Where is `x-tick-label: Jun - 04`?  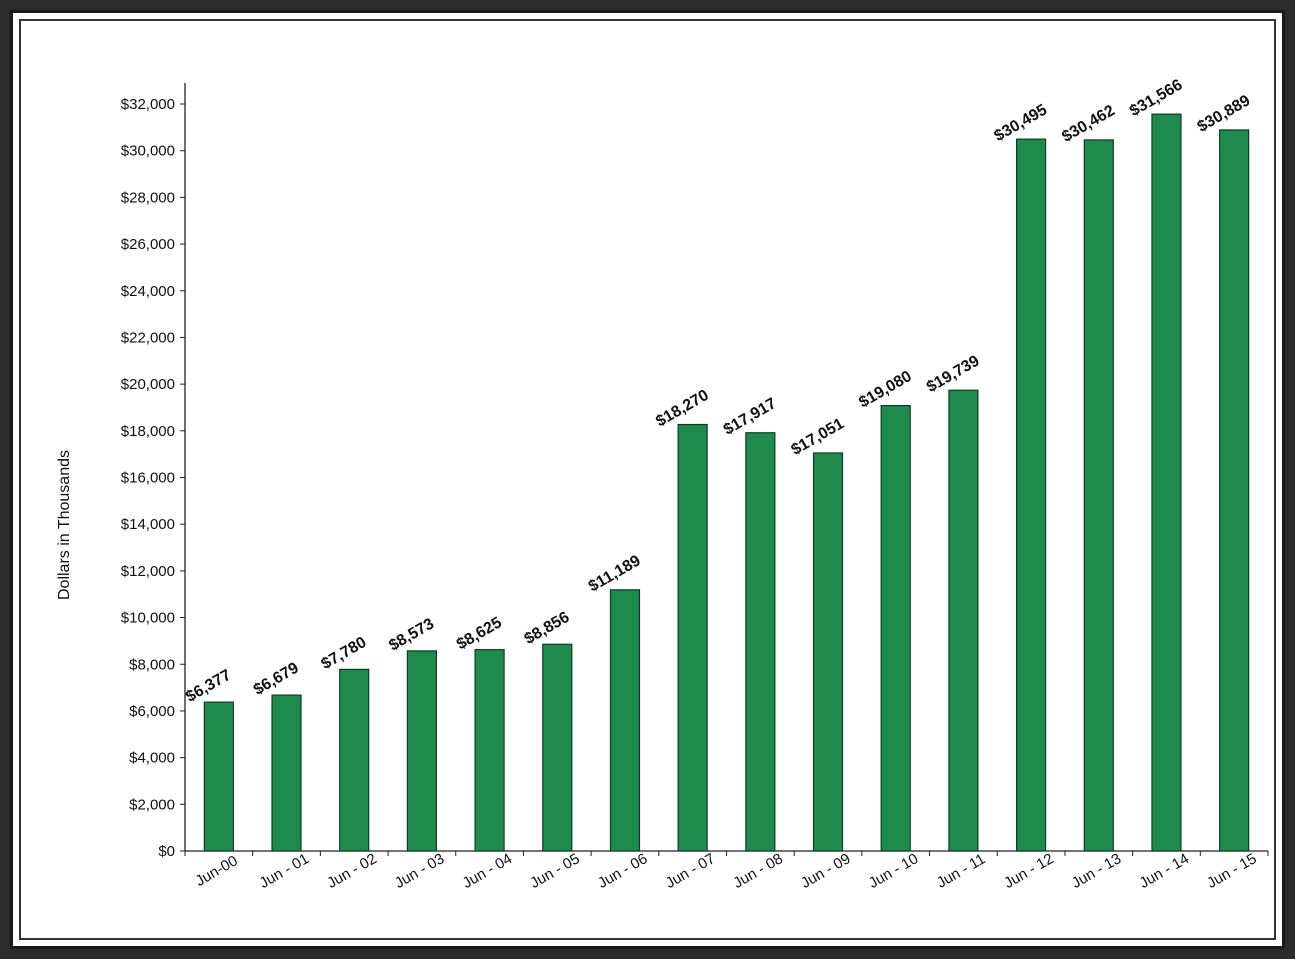
x-tick-label: Jun - 04 is located at coordinates (487, 871).